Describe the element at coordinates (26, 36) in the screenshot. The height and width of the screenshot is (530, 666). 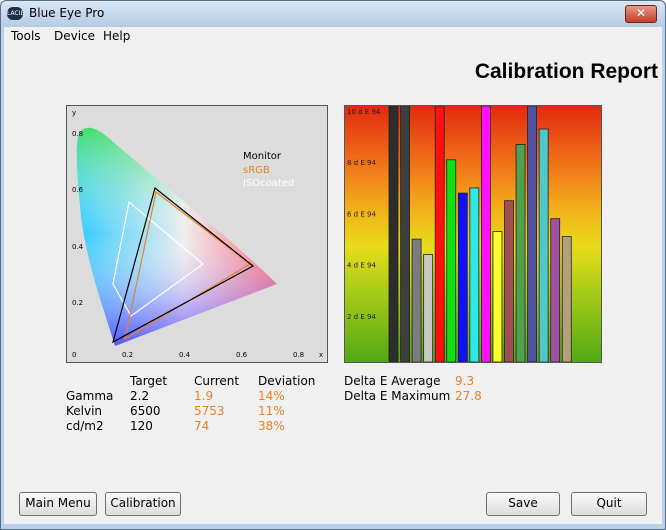
I see `menu-tools: Tools` at that location.